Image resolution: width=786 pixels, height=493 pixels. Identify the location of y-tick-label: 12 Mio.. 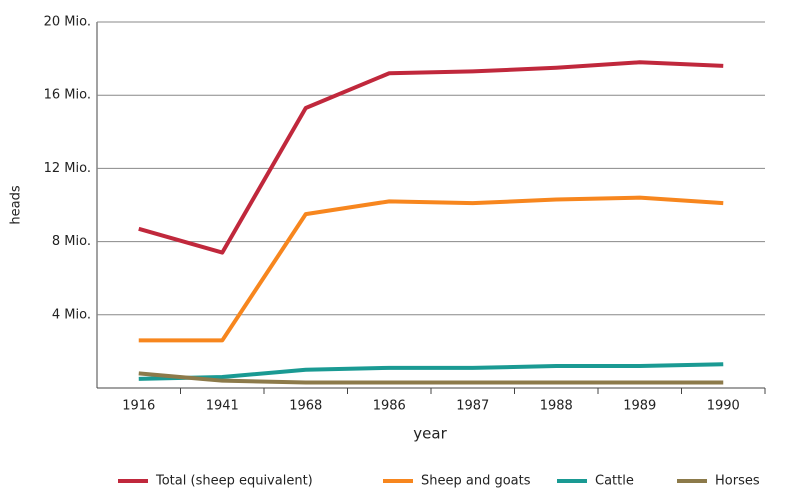
(67, 168).